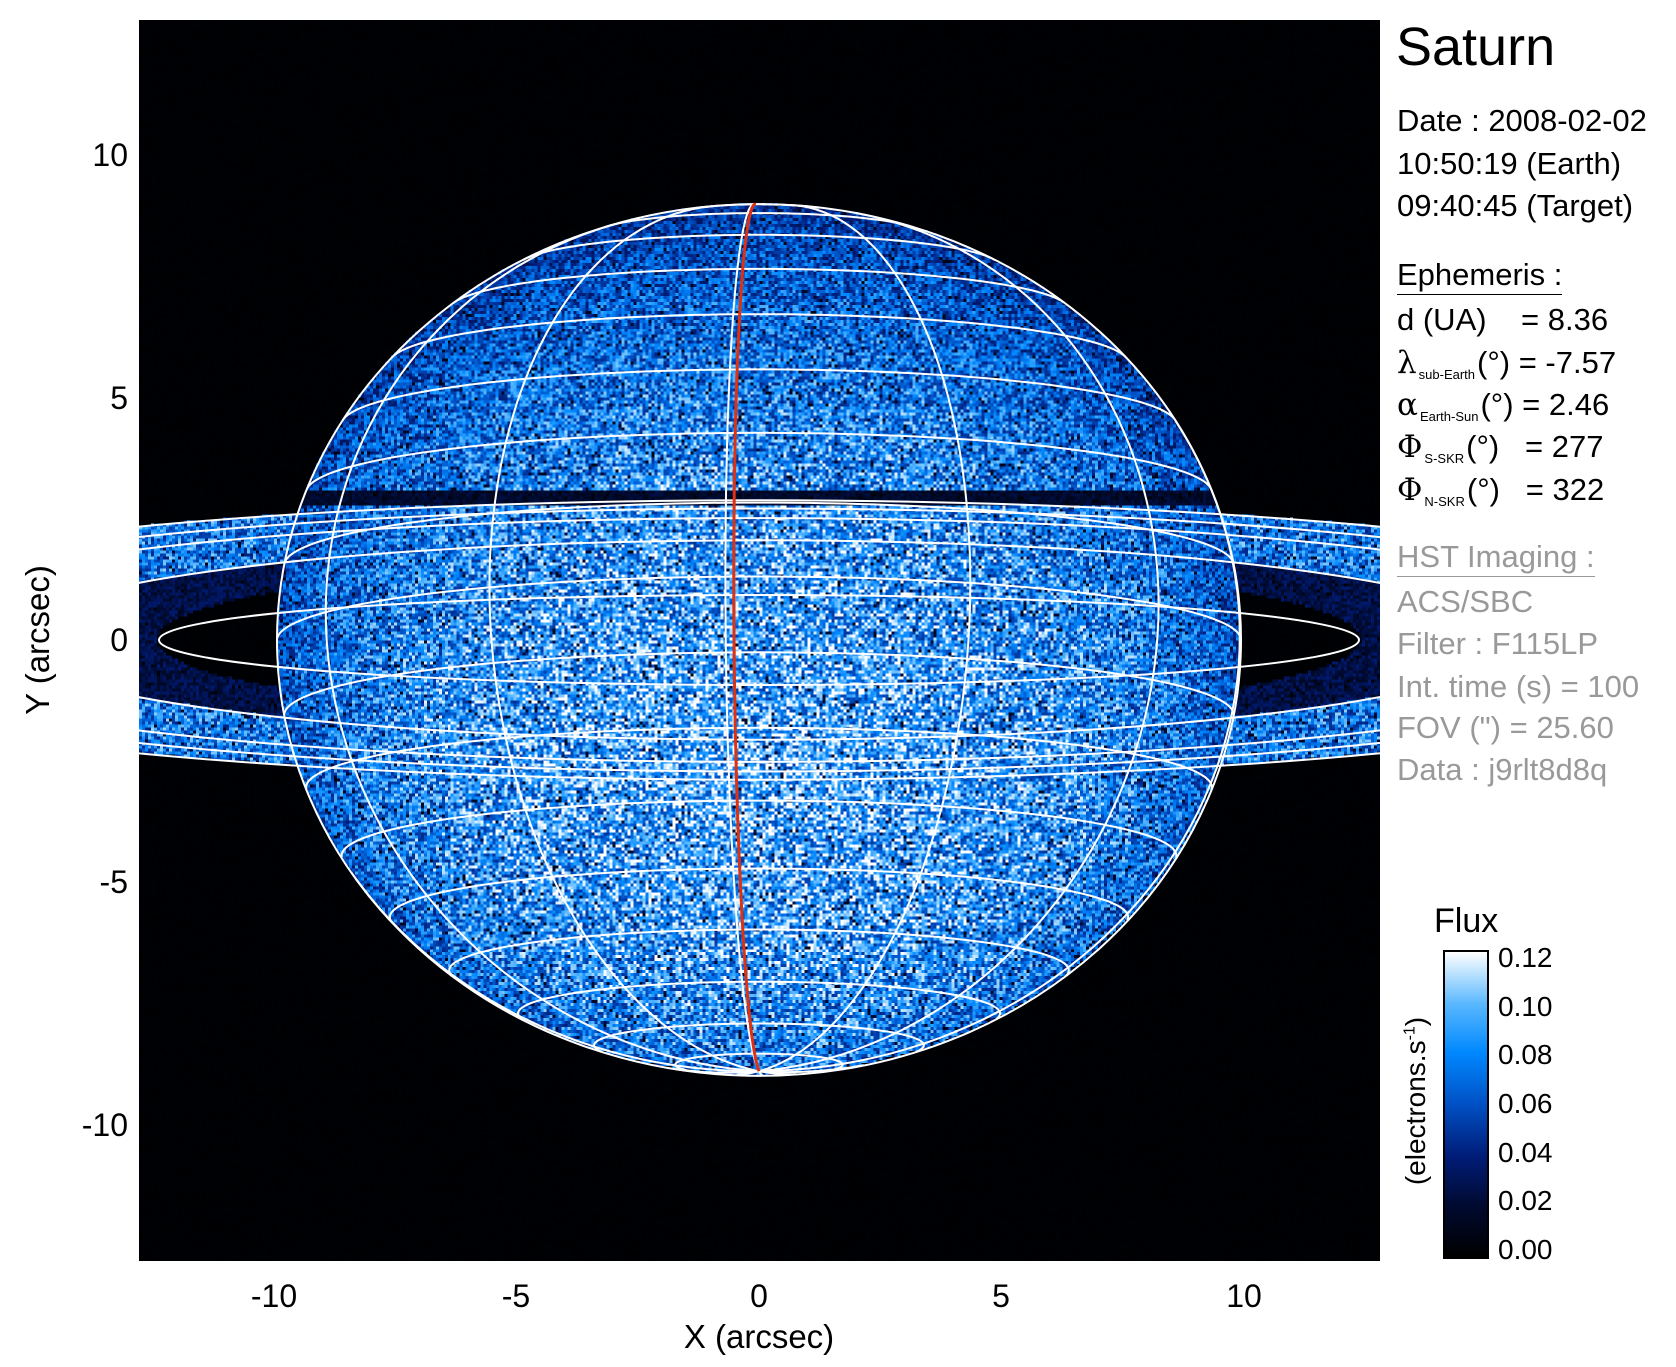 Image resolution: width=1676 pixels, height=1367 pixels. I want to click on colorbar-tick-label: 0.00, so click(1525, 1250).